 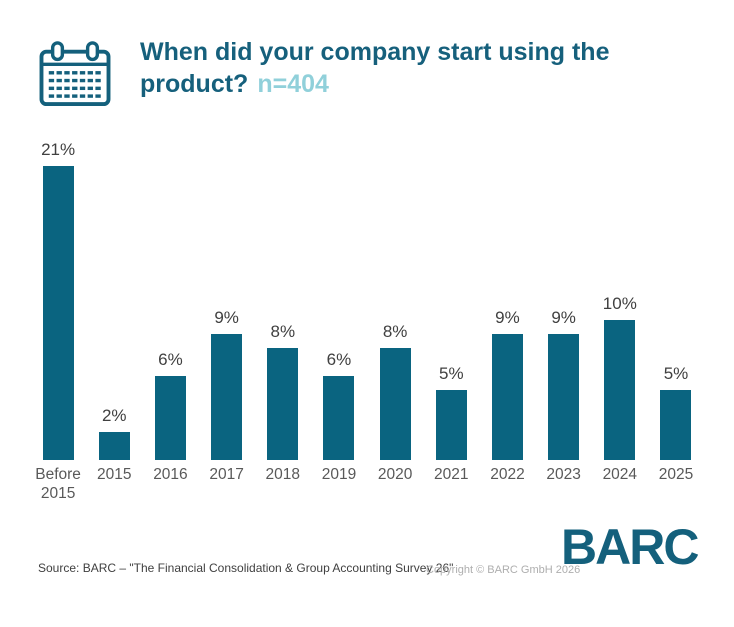 What do you see at coordinates (676, 474) in the screenshot?
I see `x-axis-label: 2025` at bounding box center [676, 474].